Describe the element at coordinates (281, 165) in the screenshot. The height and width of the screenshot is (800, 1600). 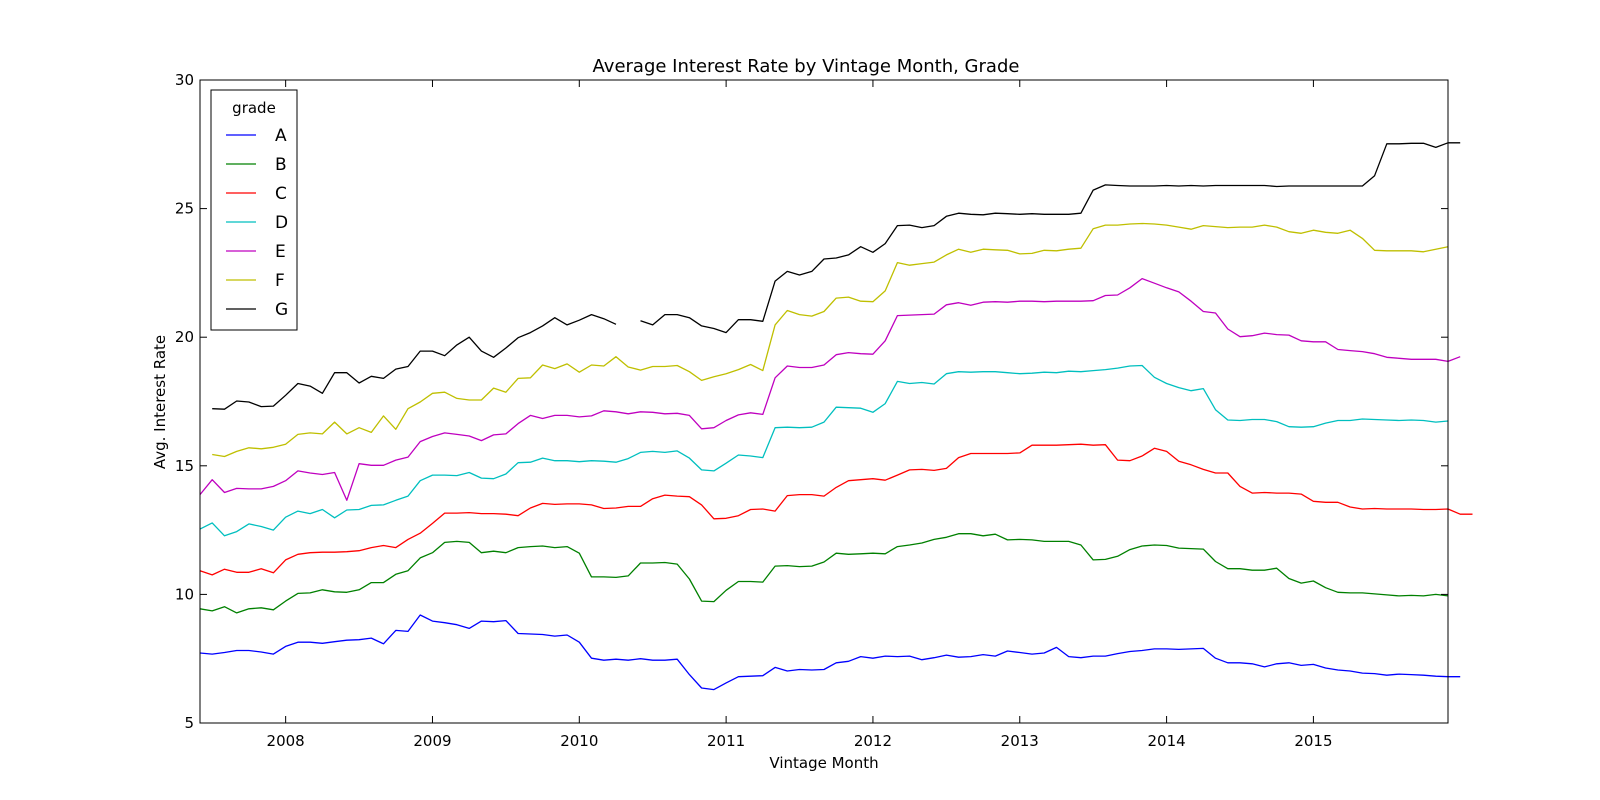
I see `legend-label-B: B` at that location.